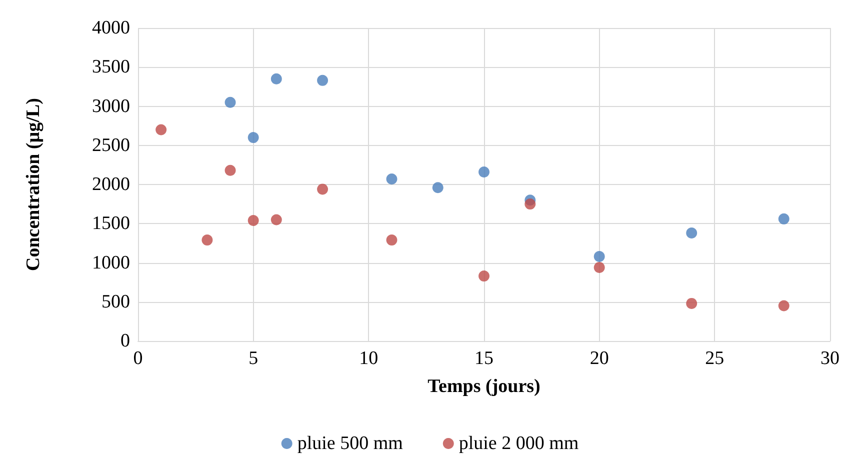 The width and height of the screenshot is (860, 474). Describe the element at coordinates (111, 263) in the screenshot. I see `y-tick-label: 1000` at that location.